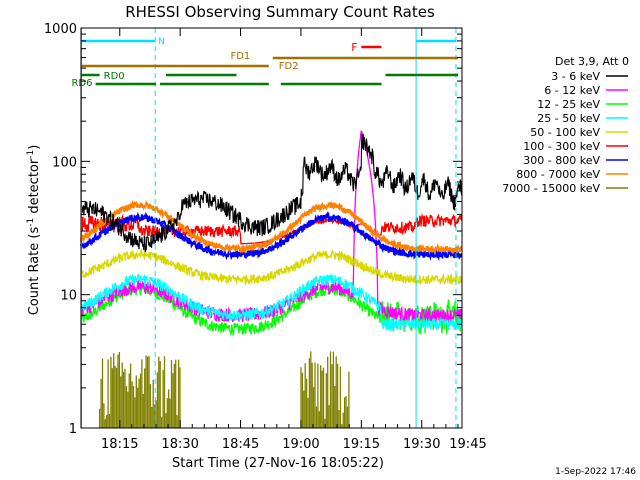  I want to click on y-tick-label-1: 1, so click(73, 429).